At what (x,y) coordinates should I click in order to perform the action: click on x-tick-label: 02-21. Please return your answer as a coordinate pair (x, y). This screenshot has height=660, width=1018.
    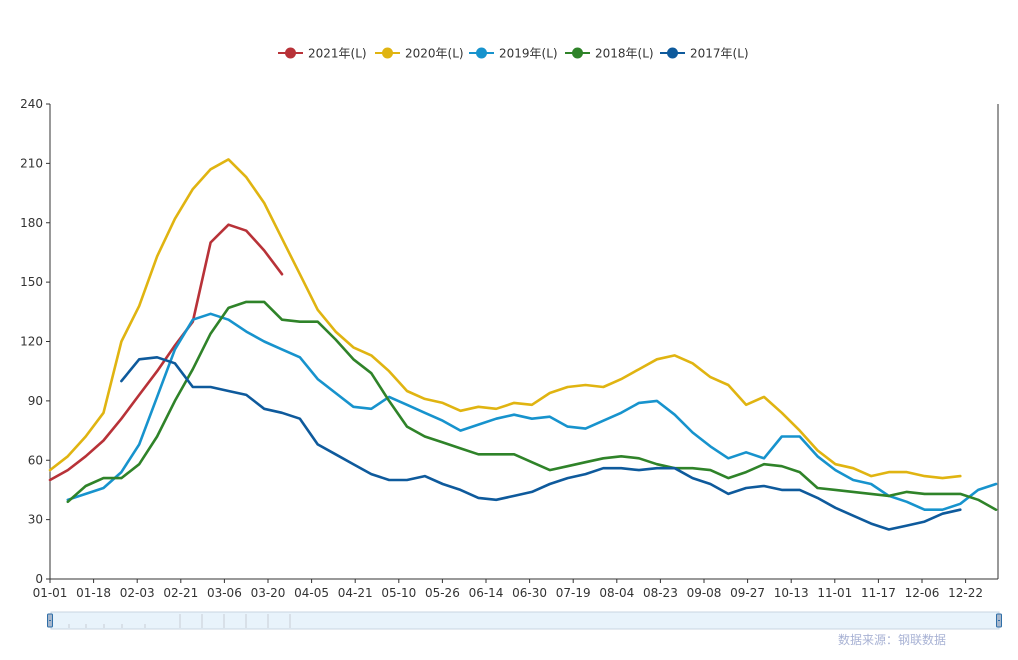
    Looking at the image, I should click on (180, 593).